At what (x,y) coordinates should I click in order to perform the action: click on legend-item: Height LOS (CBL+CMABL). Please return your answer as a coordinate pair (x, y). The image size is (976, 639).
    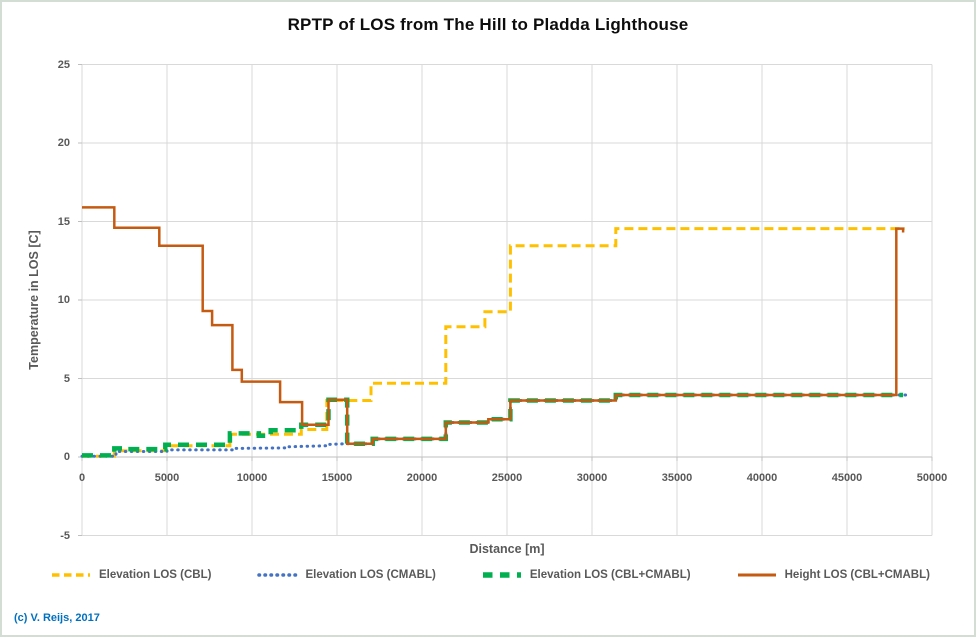
    Looking at the image, I should click on (833, 575).